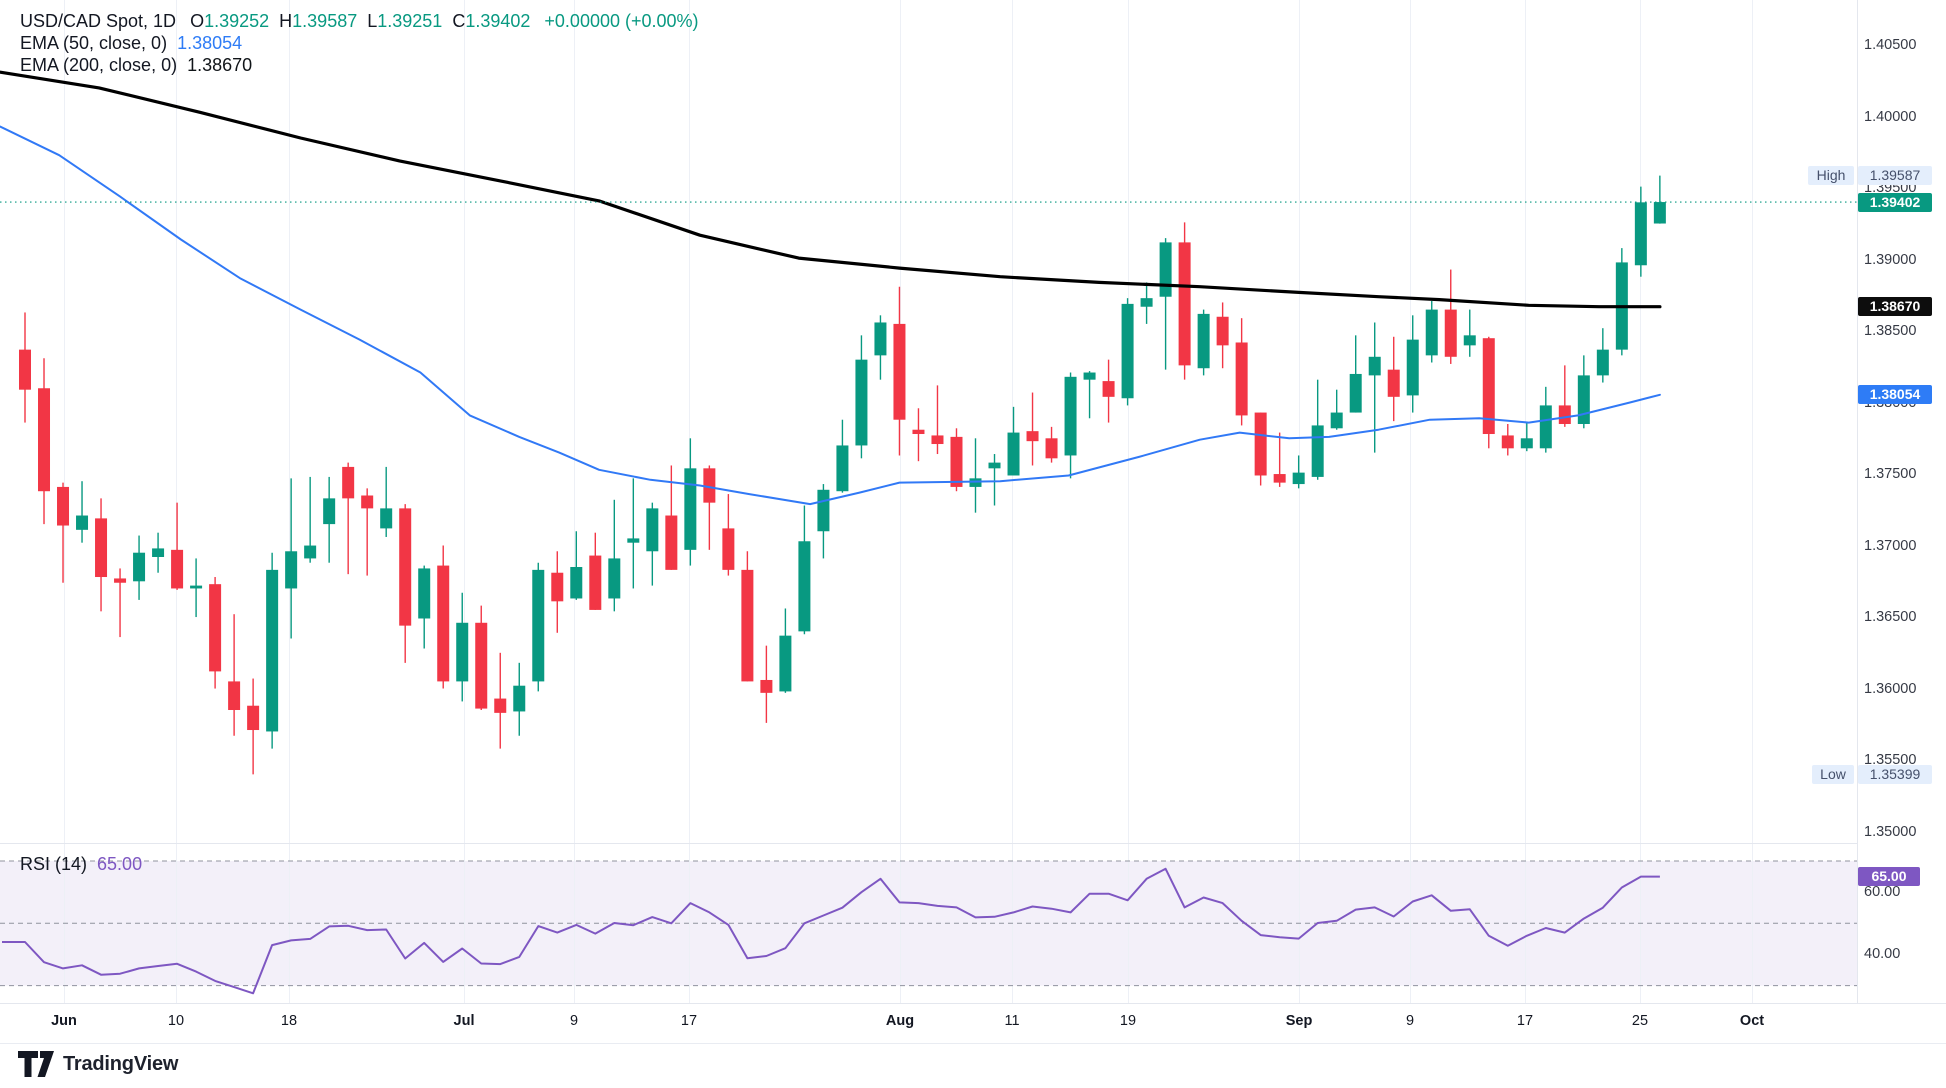 This screenshot has height=1088, width=1946. I want to click on low-value: 1.39251, so click(410, 21).